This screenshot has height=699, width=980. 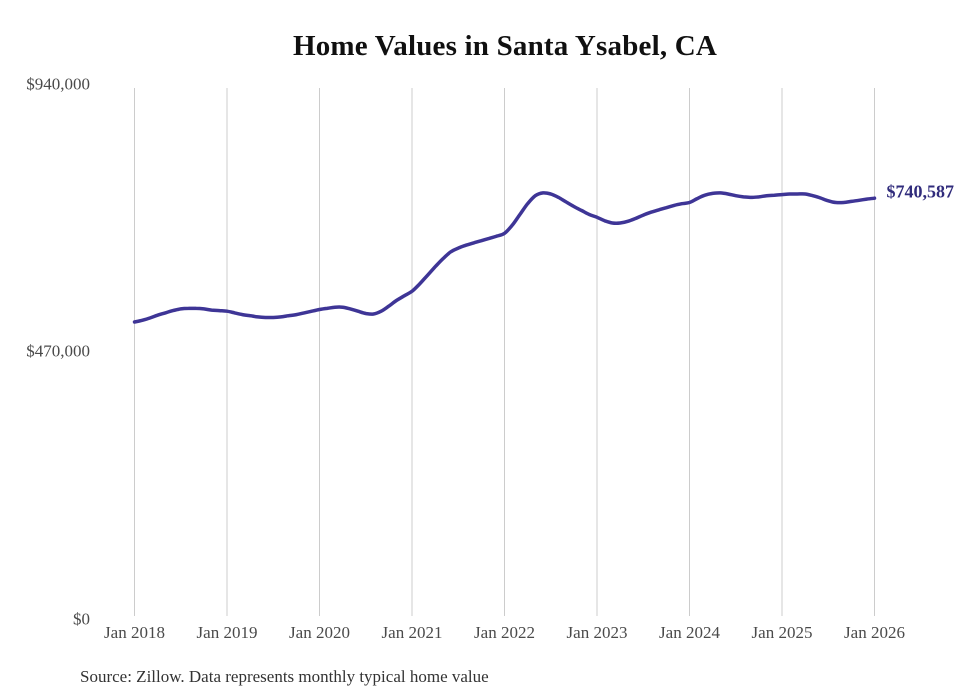 I want to click on x-tick-label: Jan 2022, so click(x=504, y=632).